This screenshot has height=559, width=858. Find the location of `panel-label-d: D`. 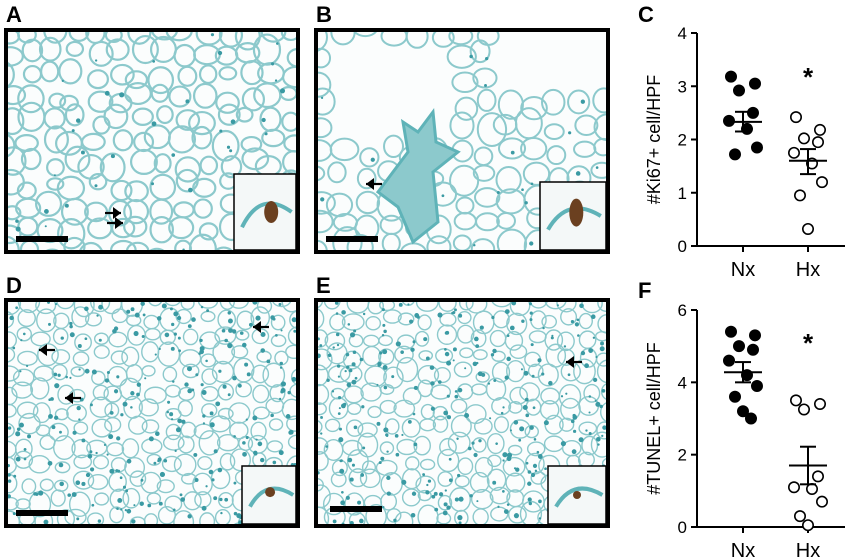

panel-label-d: D is located at coordinates (14, 285).